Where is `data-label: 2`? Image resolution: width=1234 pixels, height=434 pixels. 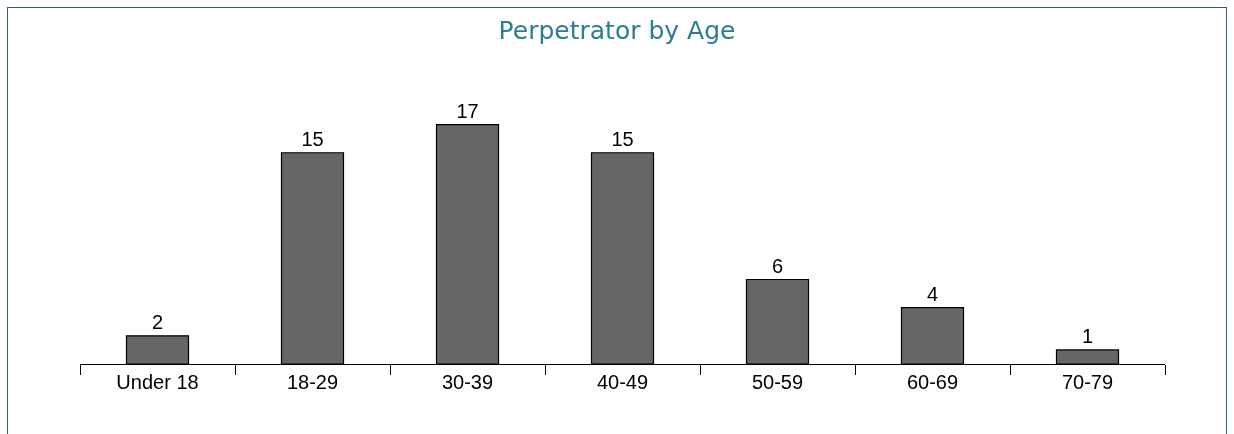
data-label: 2 is located at coordinates (157, 321).